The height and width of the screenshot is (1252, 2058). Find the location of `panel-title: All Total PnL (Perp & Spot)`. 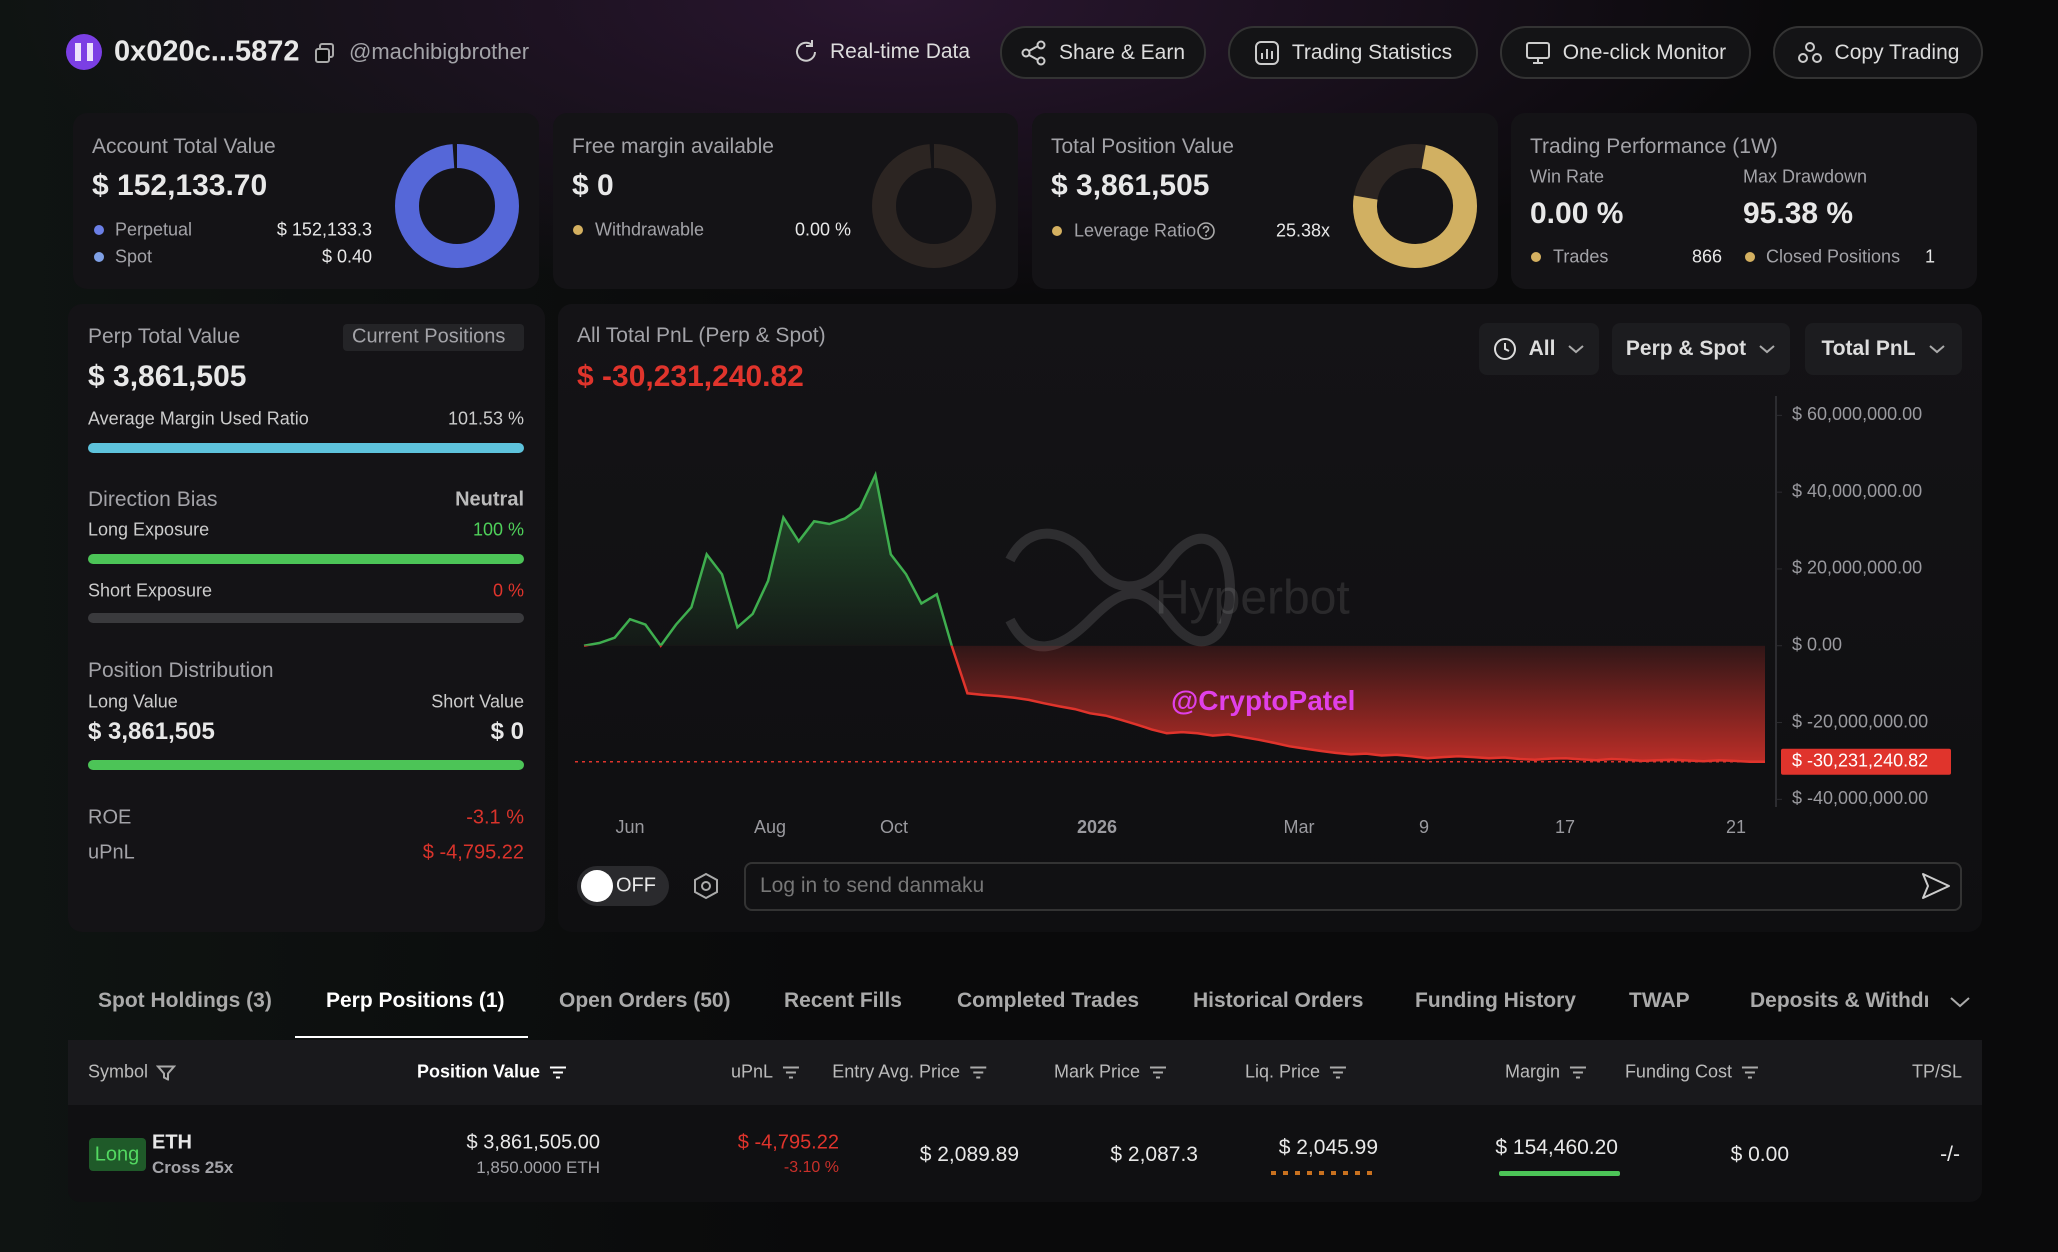

panel-title: All Total PnL (Perp & Spot) is located at coordinates (701, 335).